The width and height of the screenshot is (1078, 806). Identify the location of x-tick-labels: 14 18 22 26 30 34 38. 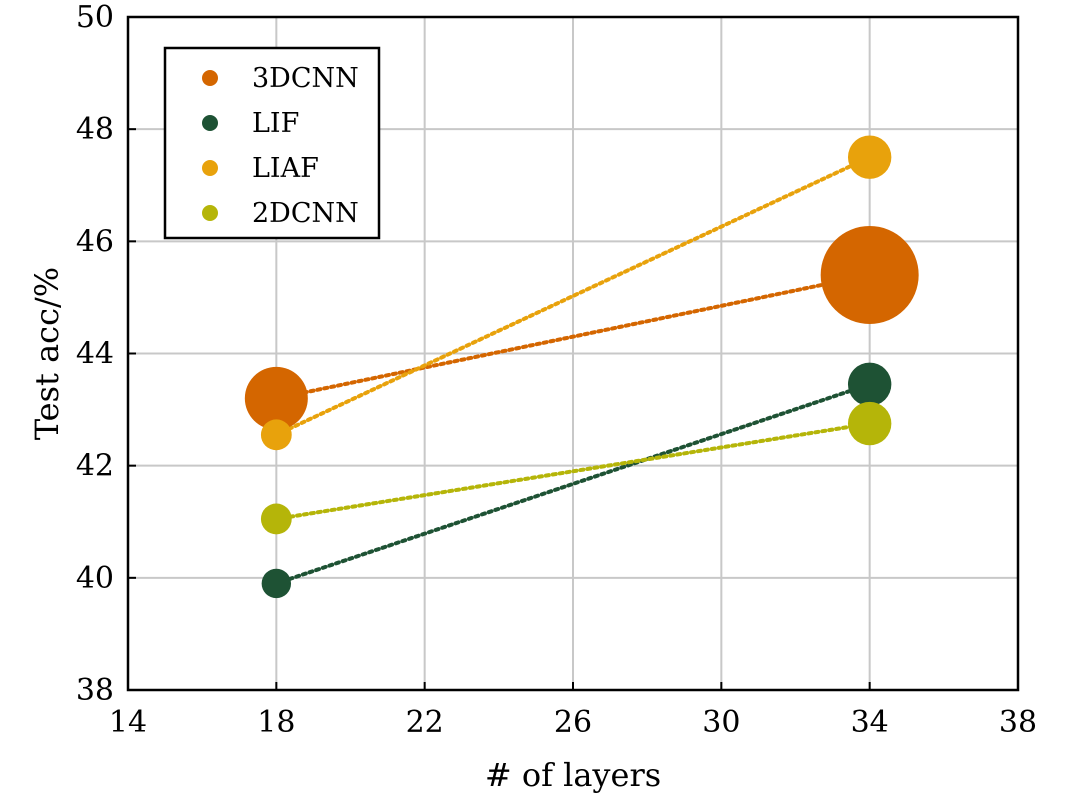
(573, 711).